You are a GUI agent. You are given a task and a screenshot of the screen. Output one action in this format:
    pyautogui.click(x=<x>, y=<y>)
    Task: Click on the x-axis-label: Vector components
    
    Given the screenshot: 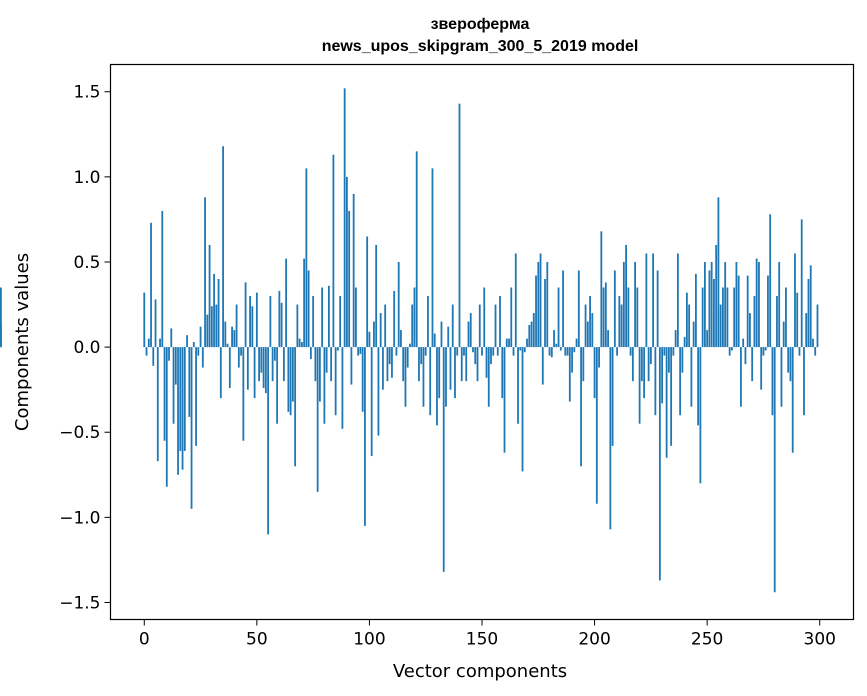 What is the action you would take?
    pyautogui.click(x=480, y=671)
    